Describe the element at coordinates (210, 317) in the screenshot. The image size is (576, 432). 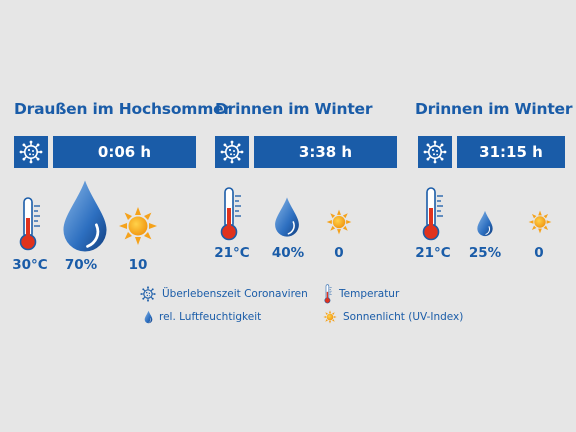
I see `legend-humidity-label: rel. Luftfeuchtigkeit` at that location.